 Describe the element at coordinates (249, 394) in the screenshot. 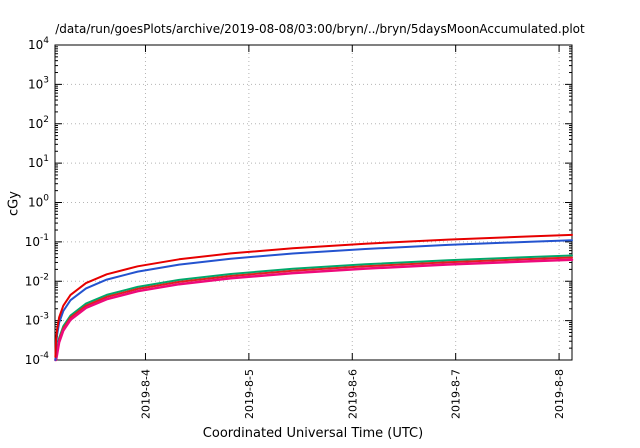

I see `svg-text: 2019-8-5` at that location.